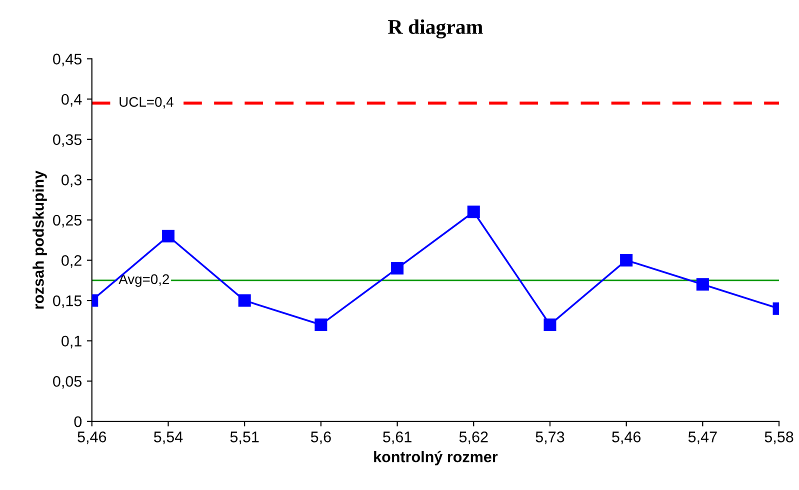 The image size is (799, 490). I want to click on x-tick-label: 5,47, so click(702, 438).